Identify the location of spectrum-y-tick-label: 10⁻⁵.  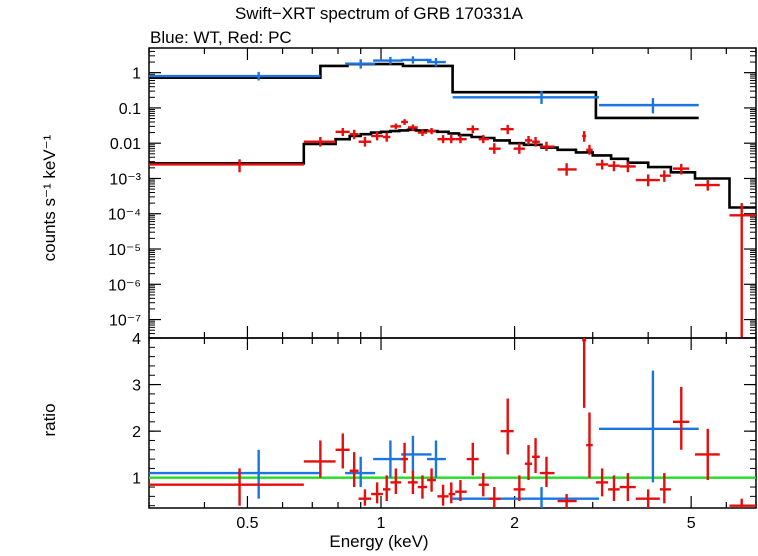
(124, 250).